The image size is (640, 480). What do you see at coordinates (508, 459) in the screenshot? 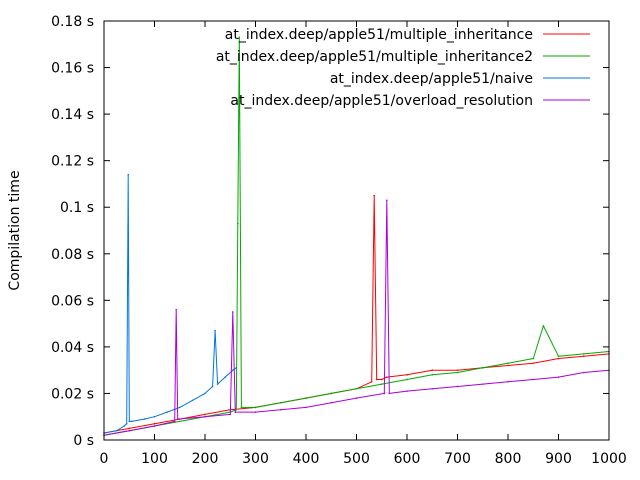
I see `x-tick-label: 800` at bounding box center [508, 459].